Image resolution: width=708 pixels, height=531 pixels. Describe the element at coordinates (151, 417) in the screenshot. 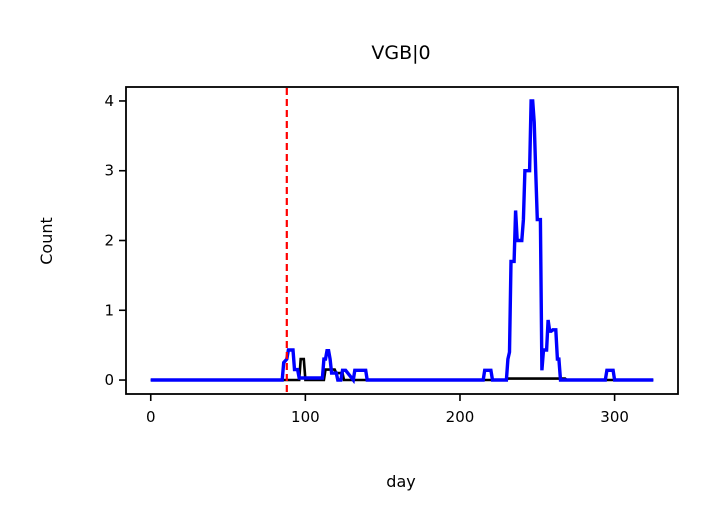

I see `x-tick-label: 0` at that location.